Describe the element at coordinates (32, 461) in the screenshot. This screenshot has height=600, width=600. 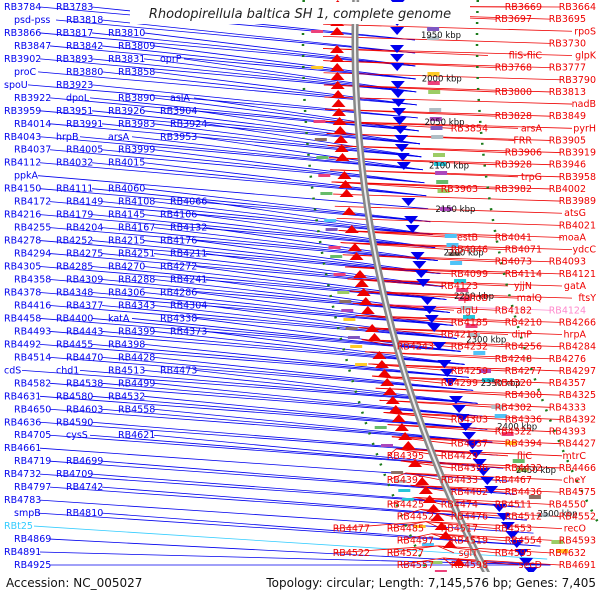
I see `gene-label: RB4719` at that location.